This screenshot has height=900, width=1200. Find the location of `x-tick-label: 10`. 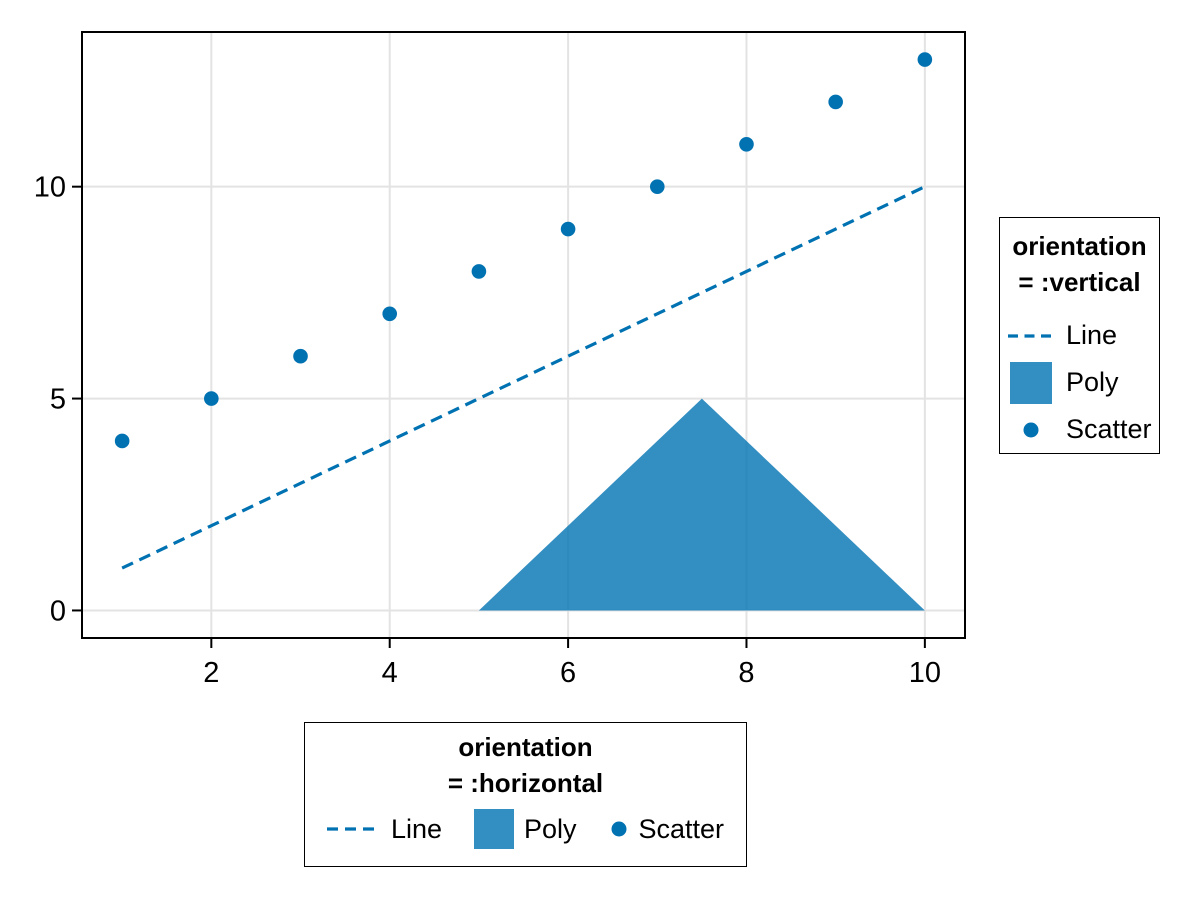

x-tick-label: 10 is located at coordinates (925, 673).